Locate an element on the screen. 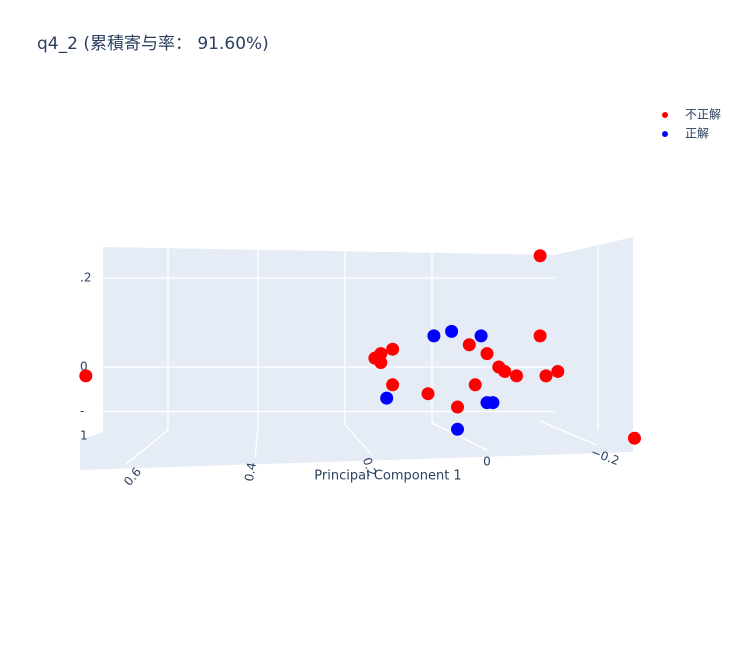 This screenshot has width=739, height=657. legend-label: 不正解 is located at coordinates (703, 115).